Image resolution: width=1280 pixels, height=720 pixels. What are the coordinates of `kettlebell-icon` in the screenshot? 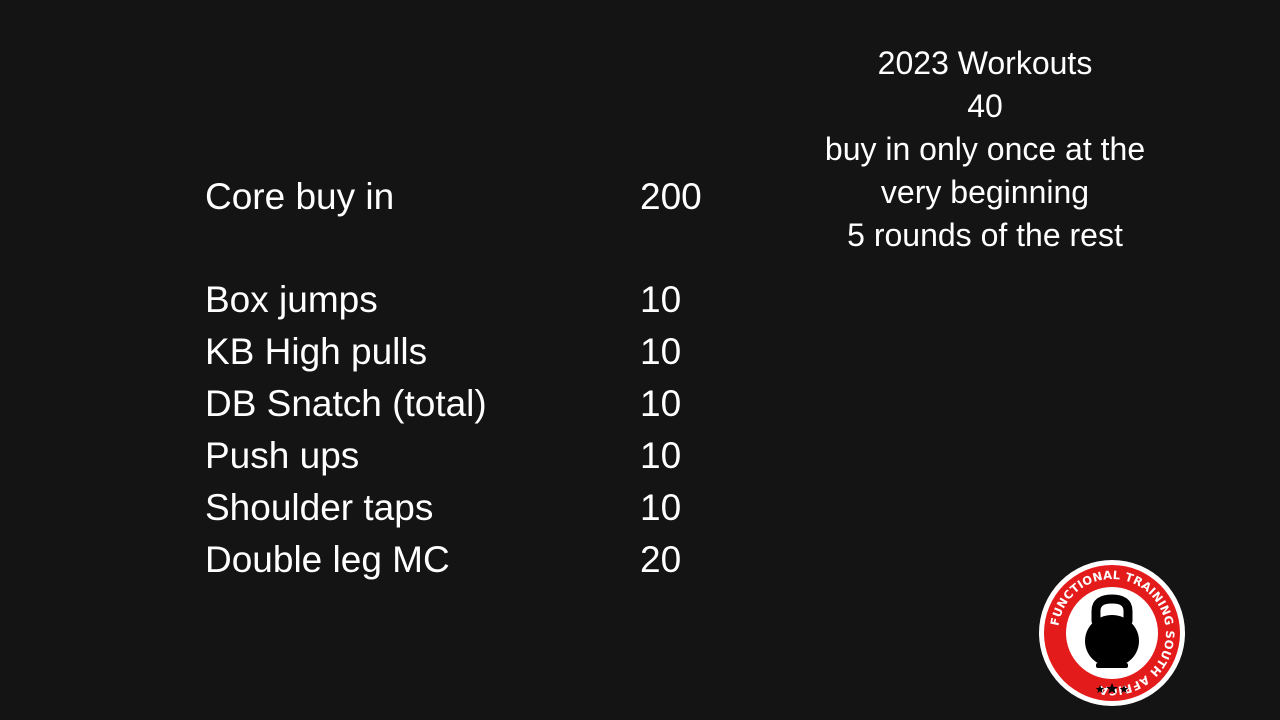 It's located at (1112, 631).